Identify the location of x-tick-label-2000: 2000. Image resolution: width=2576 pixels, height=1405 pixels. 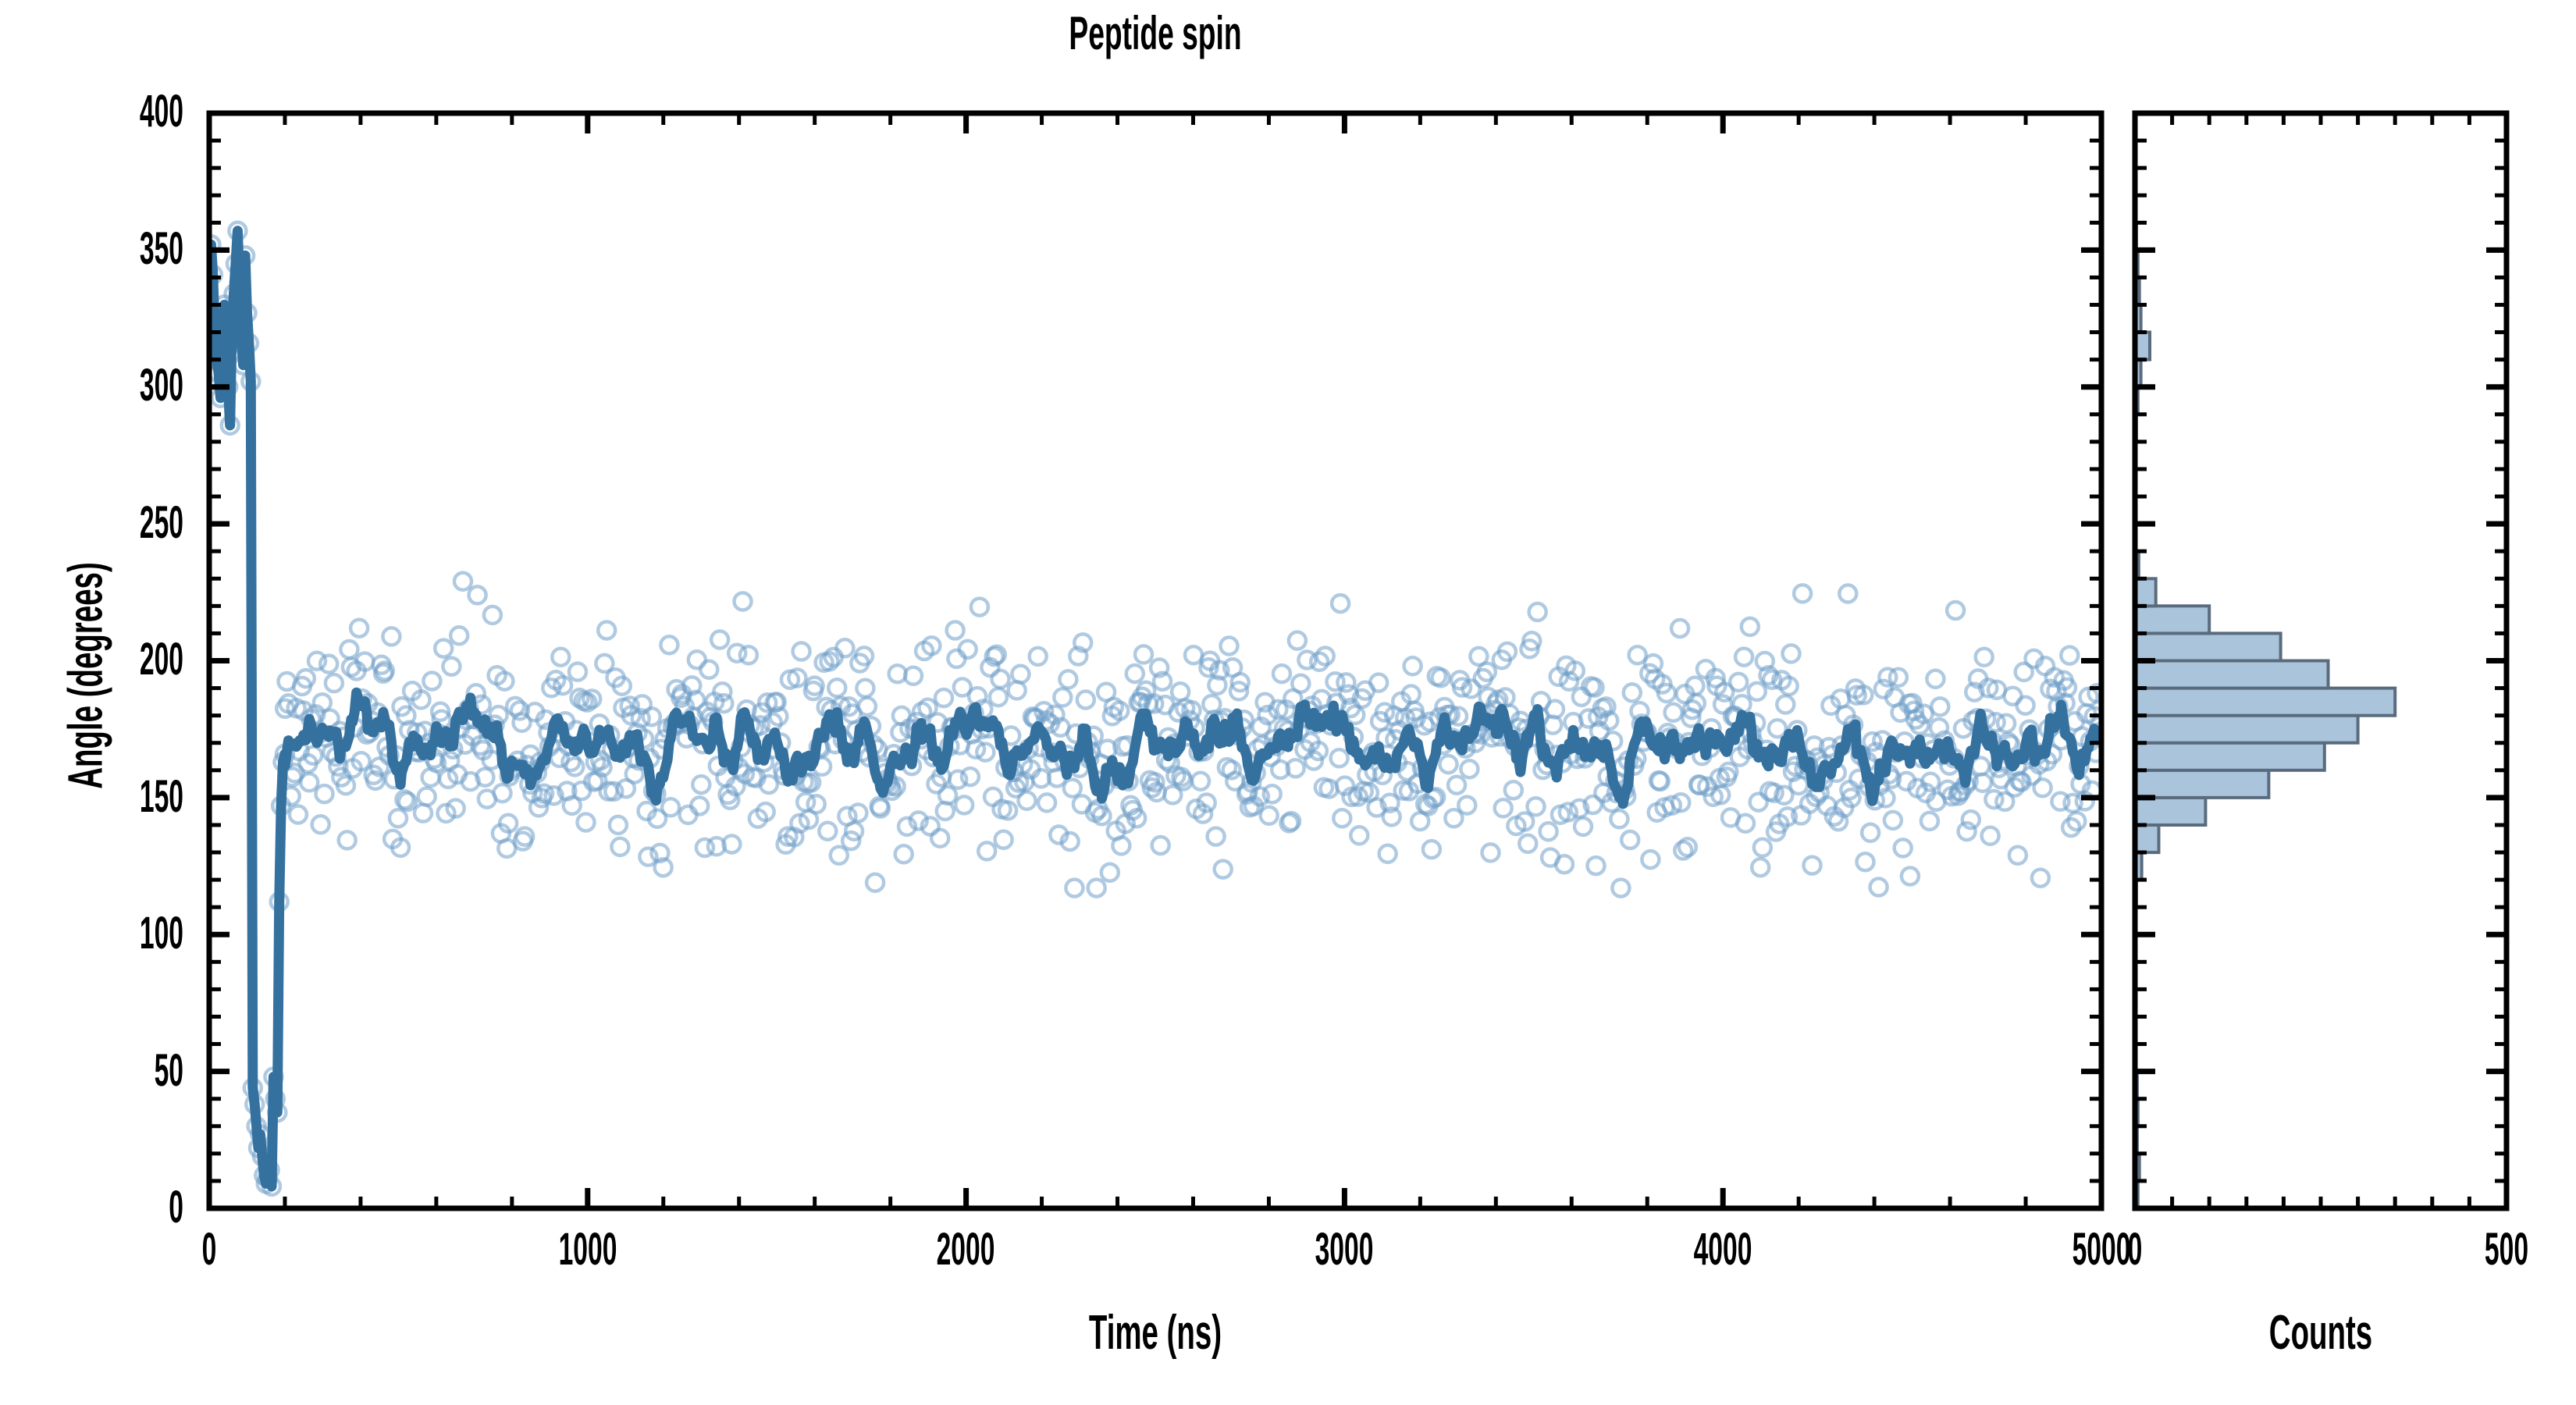
(965, 1249).